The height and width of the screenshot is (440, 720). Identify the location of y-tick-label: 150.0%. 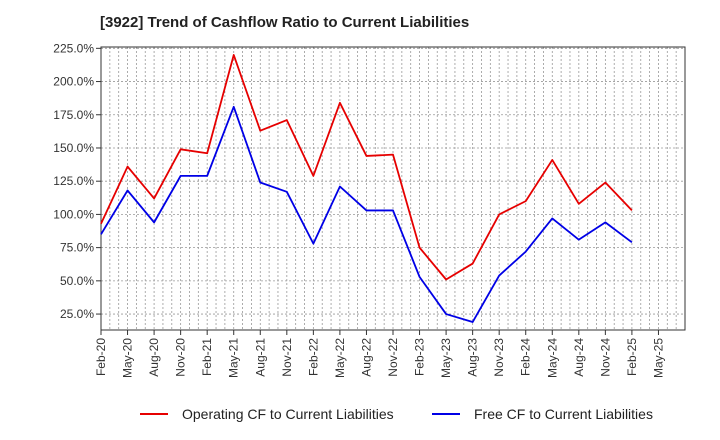
(73, 148).